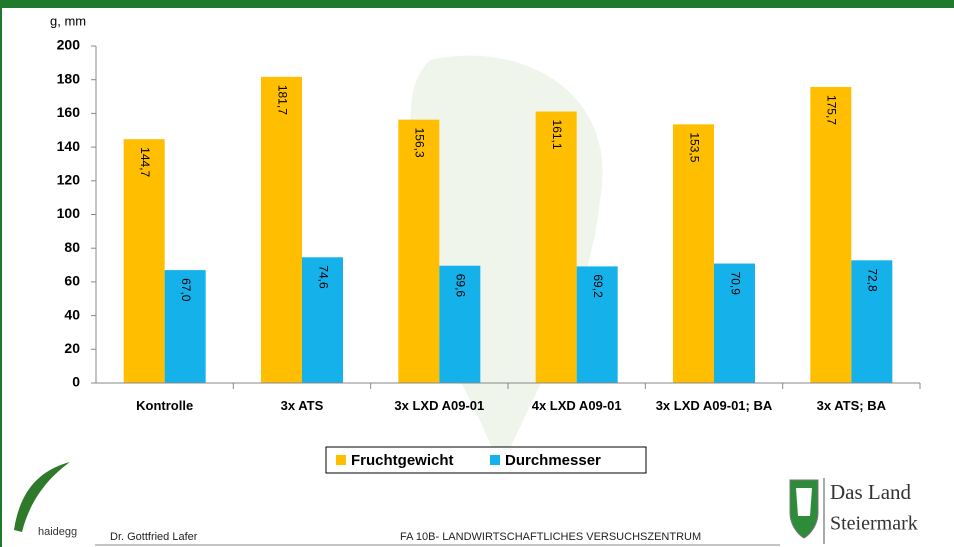 The height and width of the screenshot is (547, 954). What do you see at coordinates (735, 284) in the screenshot?
I see `value-label: 70,9` at bounding box center [735, 284].